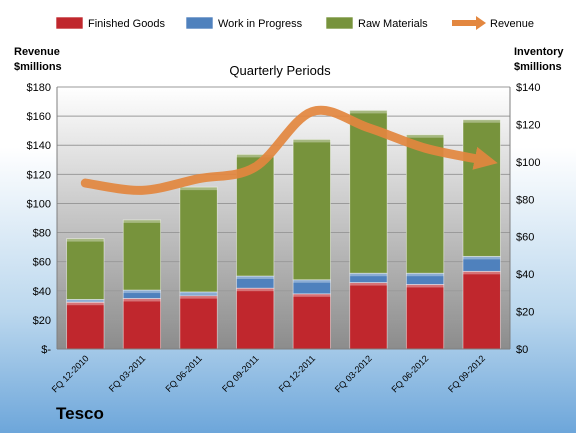 The width and height of the screenshot is (576, 433). What do you see at coordinates (525, 200) in the screenshot?
I see `right-tick-label: $80` at bounding box center [525, 200].